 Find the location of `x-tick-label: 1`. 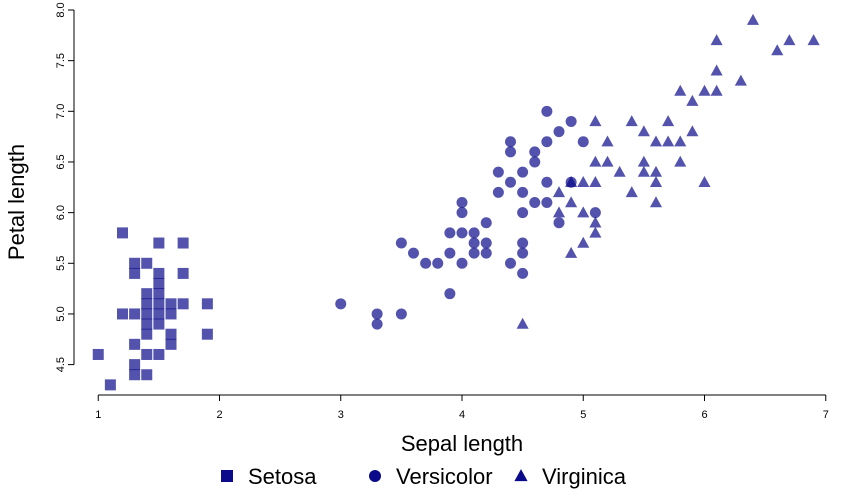

x-tick-label: 1 is located at coordinates (98, 415).